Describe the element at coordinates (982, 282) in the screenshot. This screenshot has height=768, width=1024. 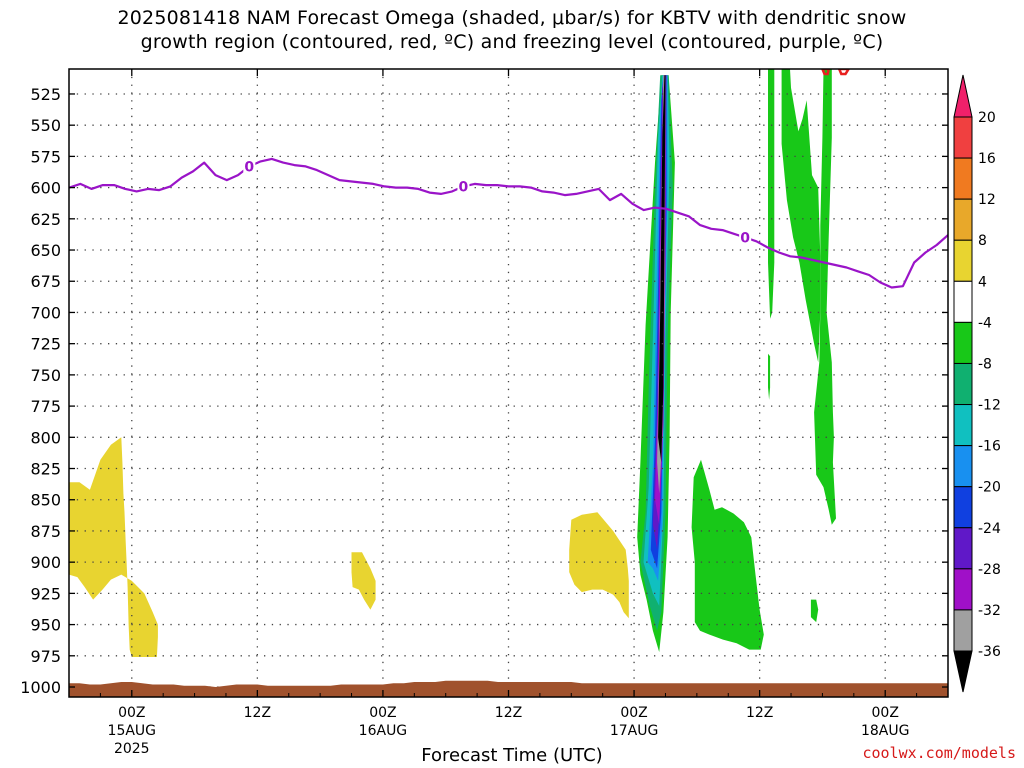
I see `colorbar-label: 4` at that location.